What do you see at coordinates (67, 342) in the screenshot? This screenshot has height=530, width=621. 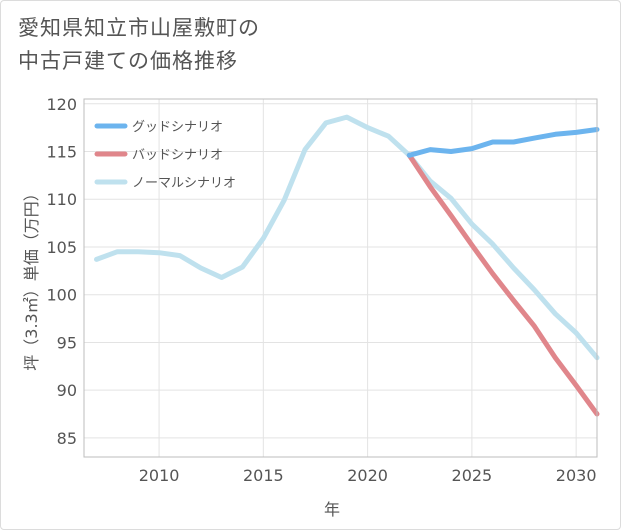 I see `y-tick-label: 95` at bounding box center [67, 342].